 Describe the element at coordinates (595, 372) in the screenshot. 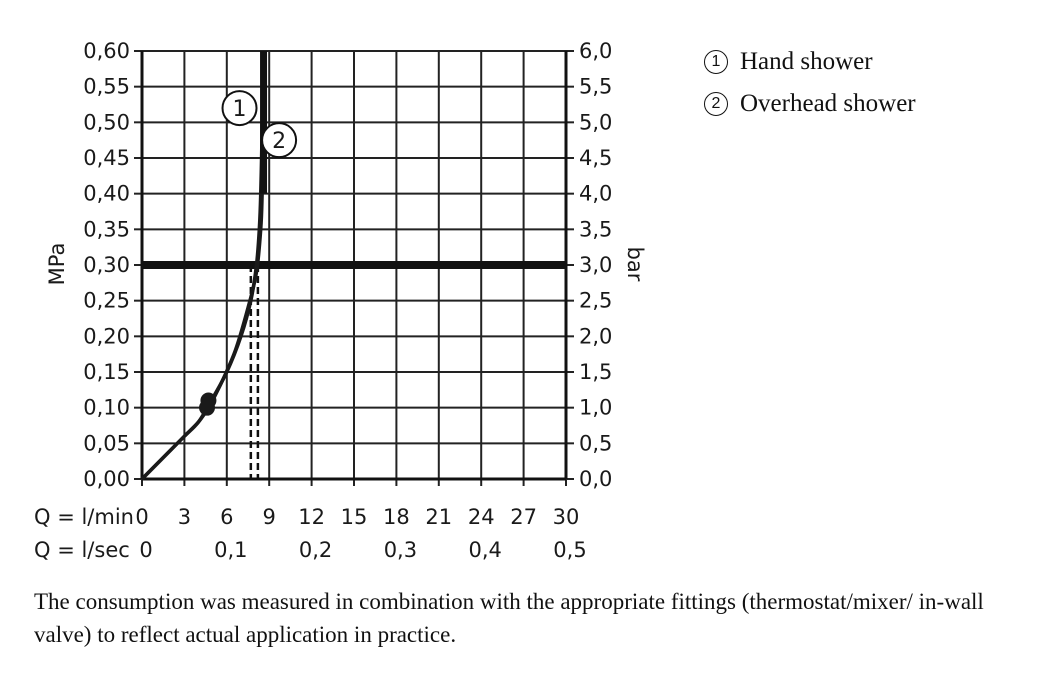

I see `right-tick-label: 1,5` at that location.